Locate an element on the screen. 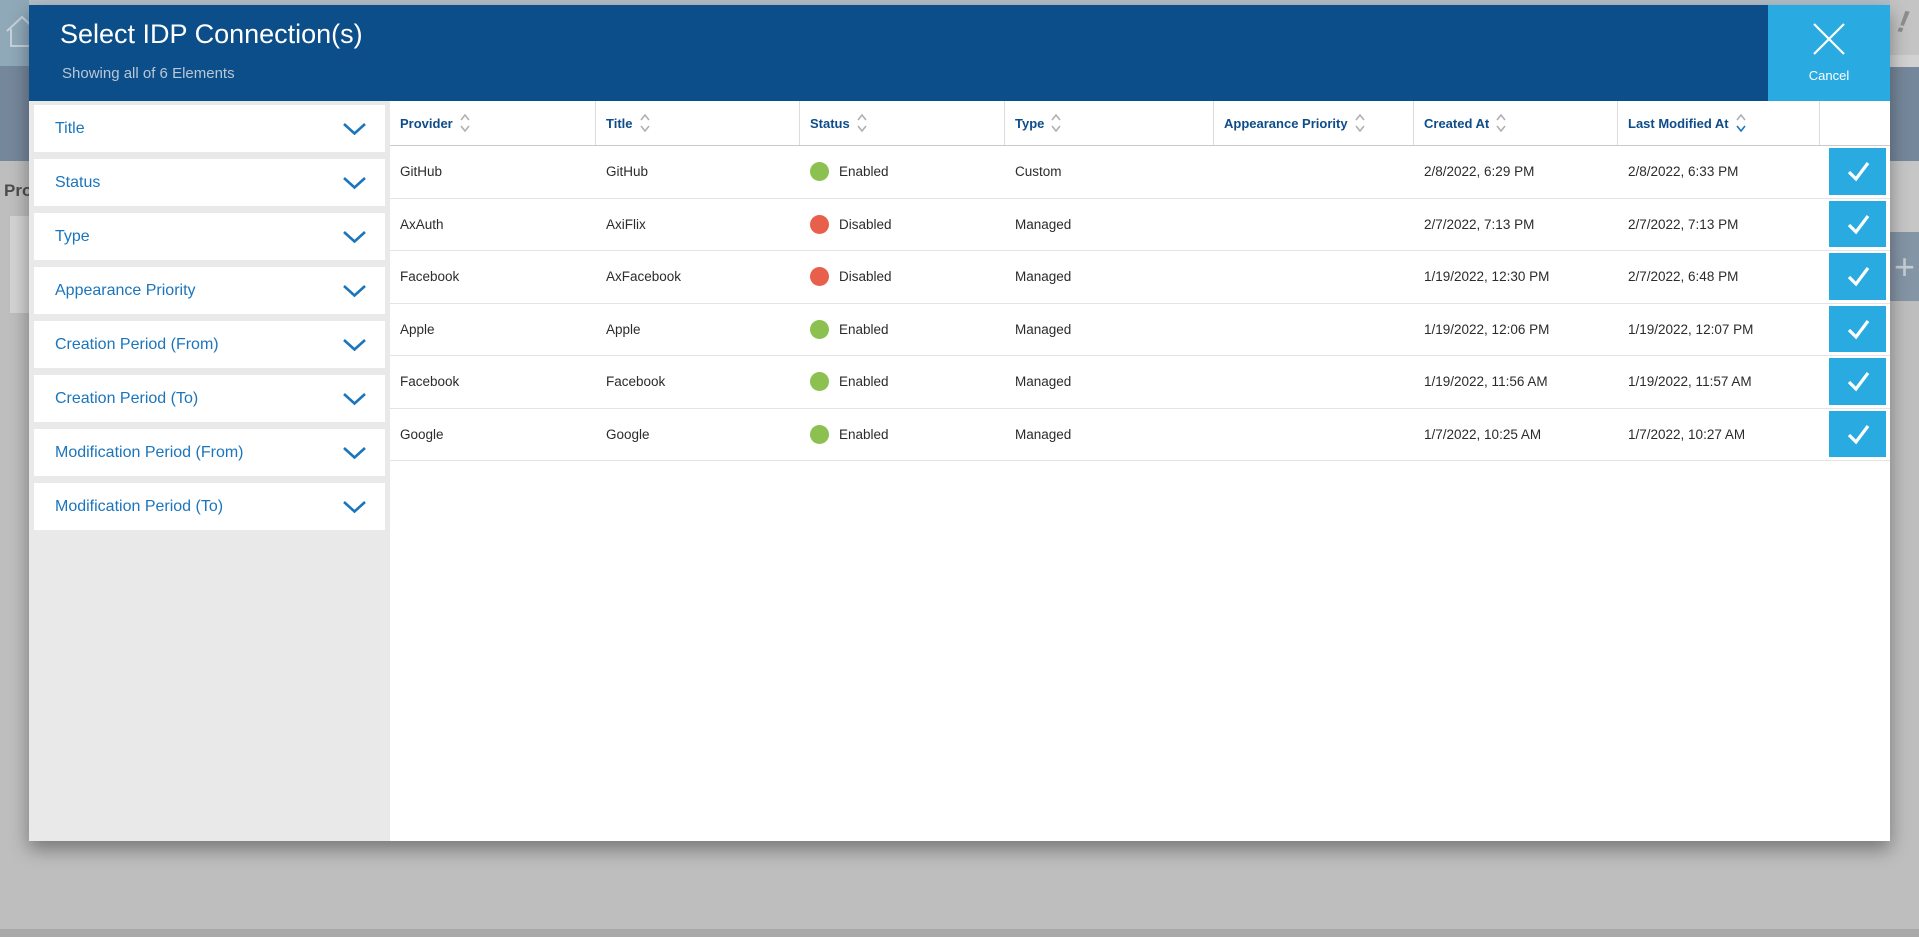 This screenshot has width=1919, height=937. column-header-provider: Provider is located at coordinates (493, 123).